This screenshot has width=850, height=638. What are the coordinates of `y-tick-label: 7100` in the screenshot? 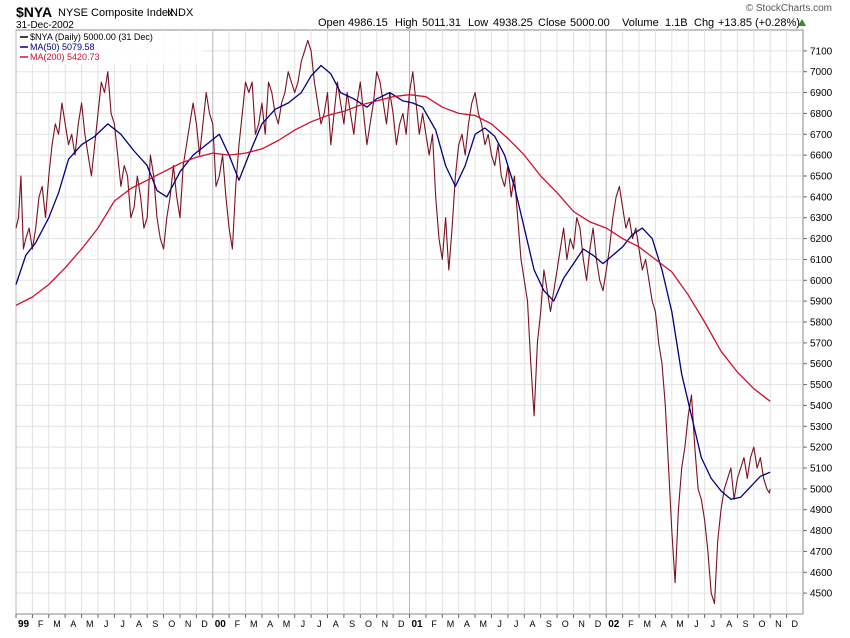 It's located at (821, 51).